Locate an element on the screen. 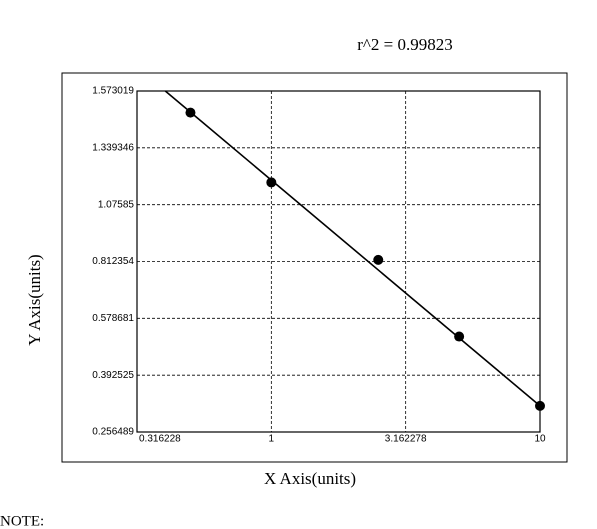 This screenshot has height=529, width=597. y-tick-label: 0.392525 is located at coordinates (113, 375).